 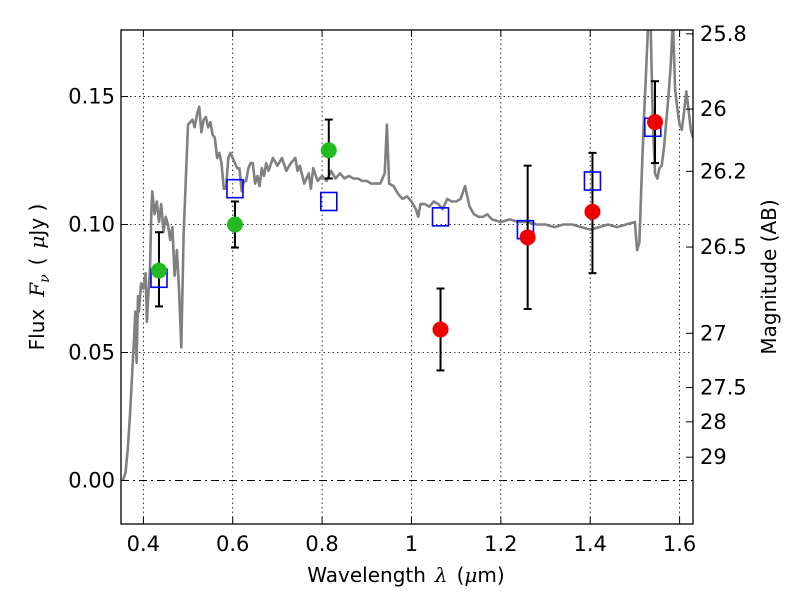 What do you see at coordinates (405, 575) in the screenshot?
I see `x-axis-label: Wavelength λ (μm)` at bounding box center [405, 575].